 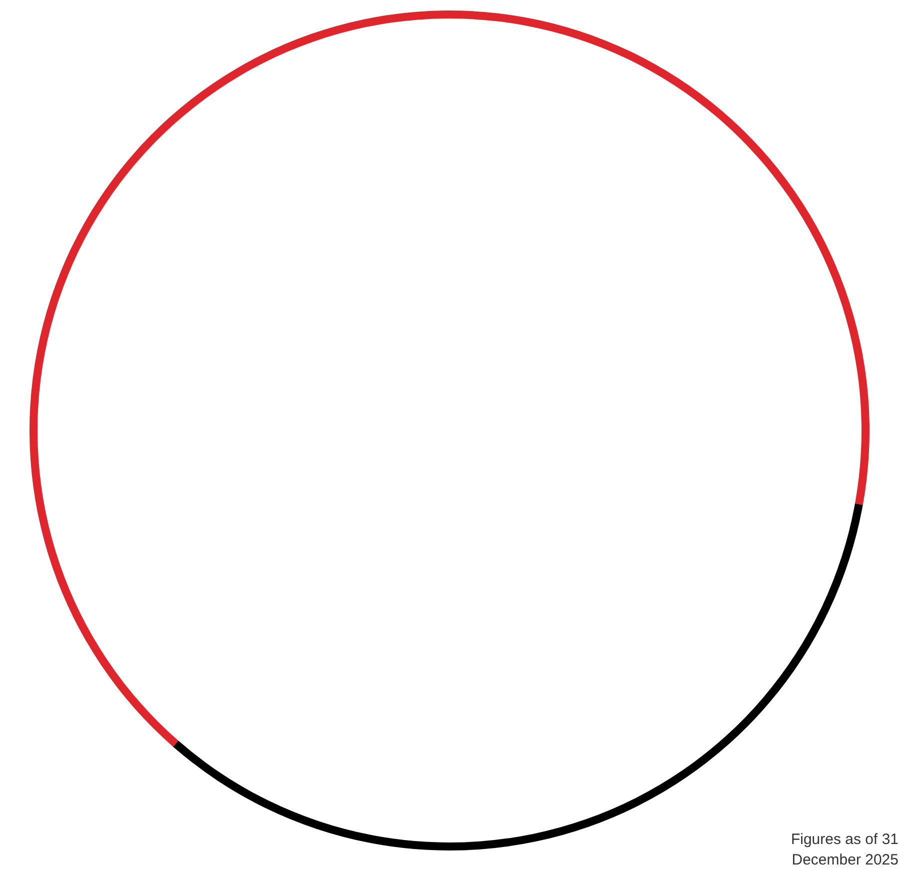 What do you see at coordinates (844, 849) in the screenshot?
I see `text: Figures as of 31 December 2025` at bounding box center [844, 849].